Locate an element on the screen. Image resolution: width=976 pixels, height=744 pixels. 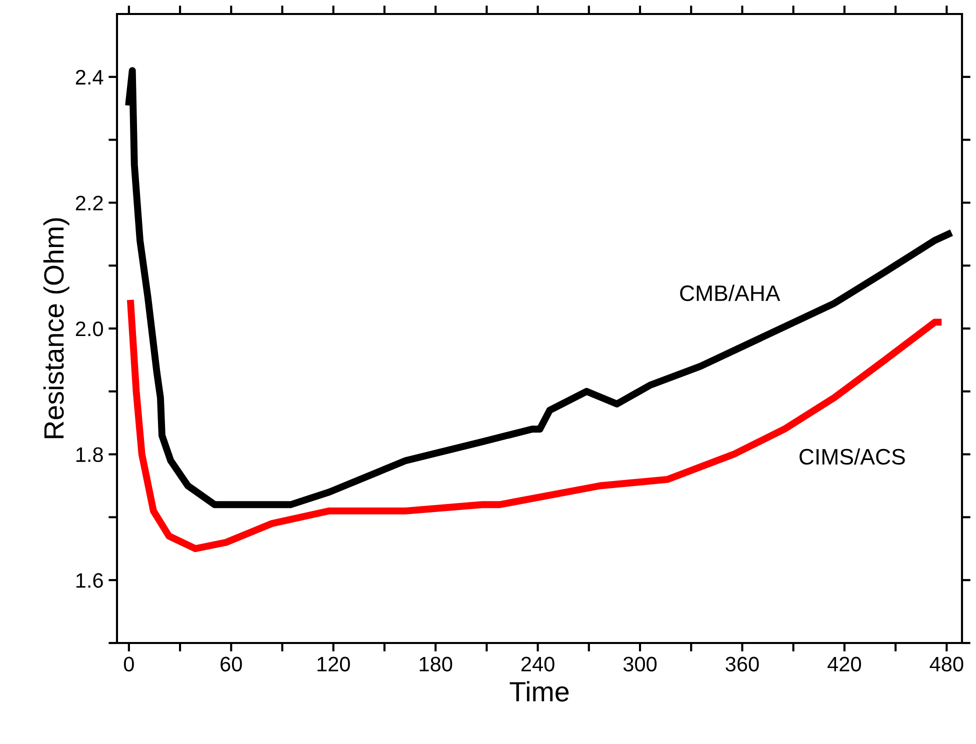
x-tick-label: 240 is located at coordinates (537, 664).